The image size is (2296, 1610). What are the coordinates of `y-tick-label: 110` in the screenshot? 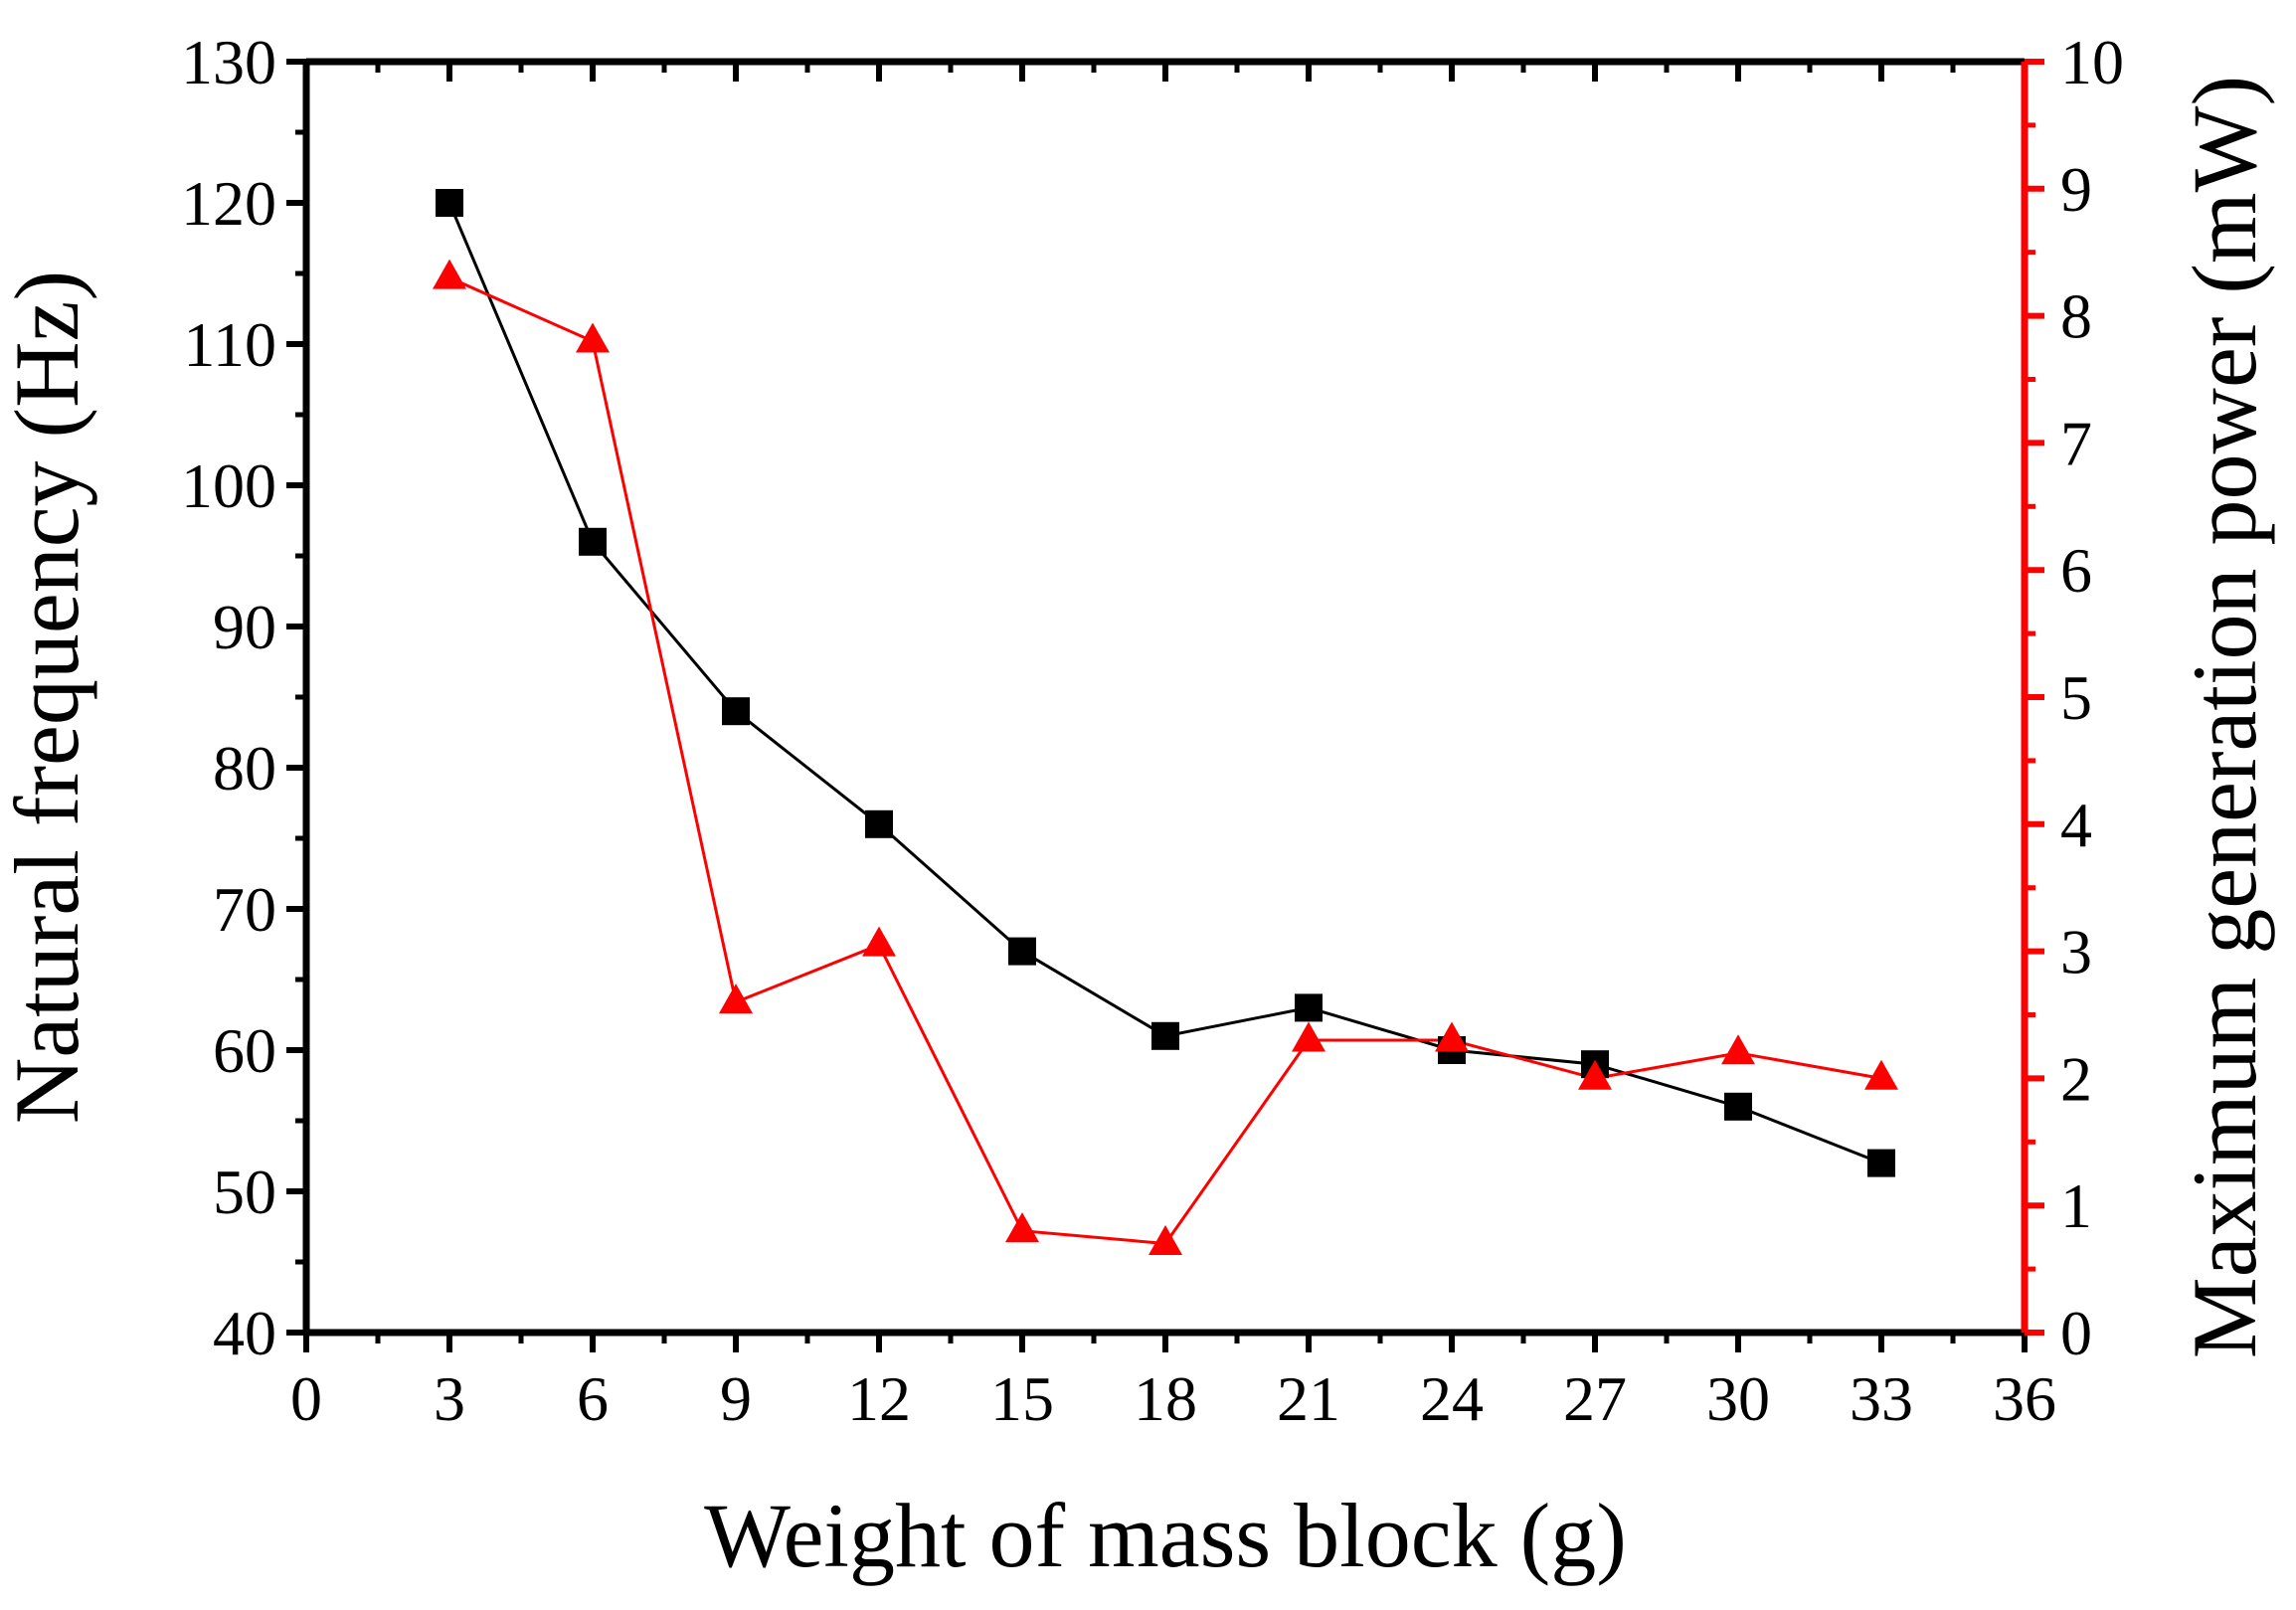 It's located at (229, 344).